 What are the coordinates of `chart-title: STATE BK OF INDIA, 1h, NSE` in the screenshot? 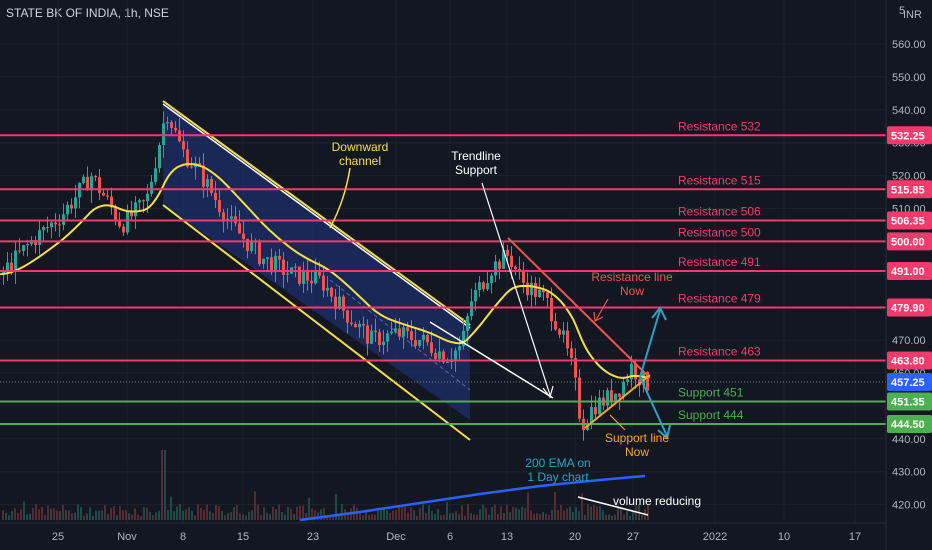 It's located at (87, 13).